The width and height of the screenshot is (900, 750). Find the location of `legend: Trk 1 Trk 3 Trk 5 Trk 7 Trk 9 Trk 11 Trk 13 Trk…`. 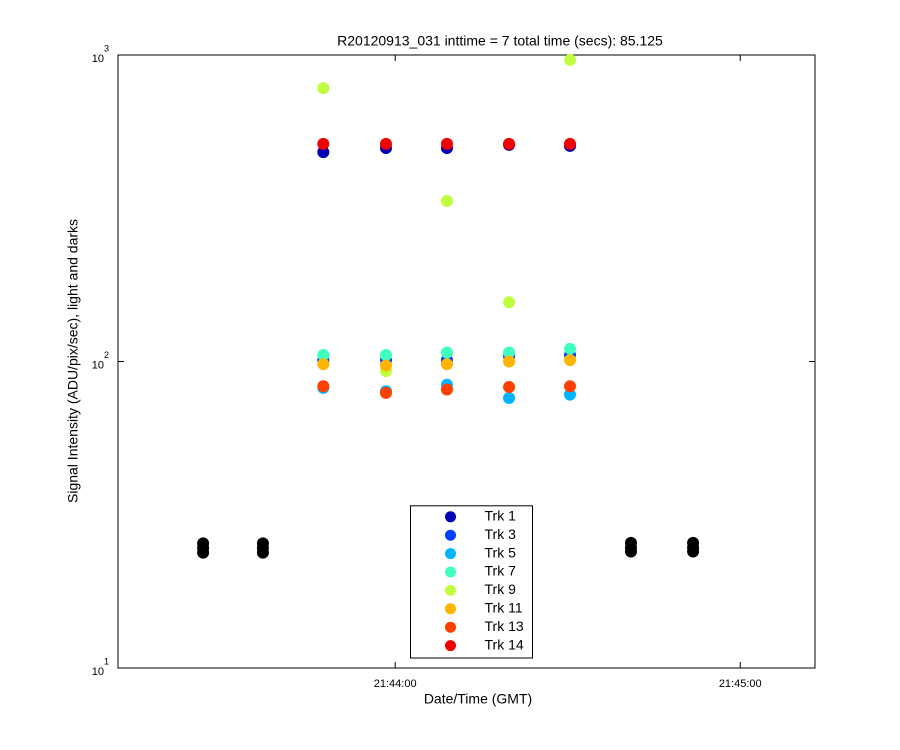

legend: Trk 1 Trk 3 Trk 5 Trk 7 Trk 9 Trk 11 Trk 13 Trk… is located at coordinates (471, 582).